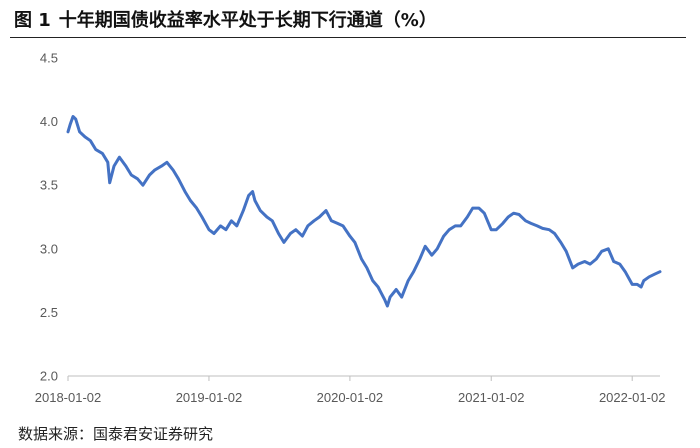 The height and width of the screenshot is (448, 700). I want to click on y-tick-label: 3.0, so click(49, 248).